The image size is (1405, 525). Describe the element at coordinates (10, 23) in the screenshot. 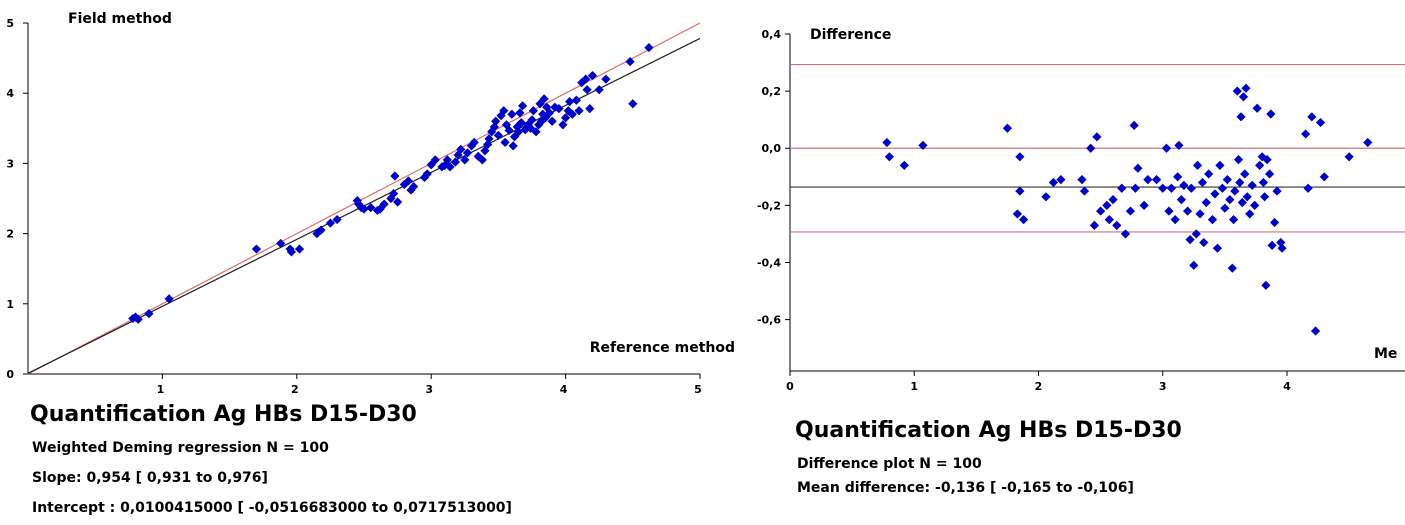

I see `y-tick-label: 5` at that location.